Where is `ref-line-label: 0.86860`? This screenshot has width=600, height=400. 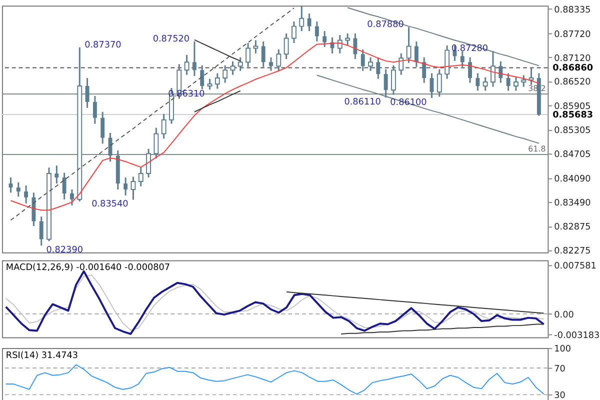
ref-line-label: 0.86860 is located at coordinates (573, 69).